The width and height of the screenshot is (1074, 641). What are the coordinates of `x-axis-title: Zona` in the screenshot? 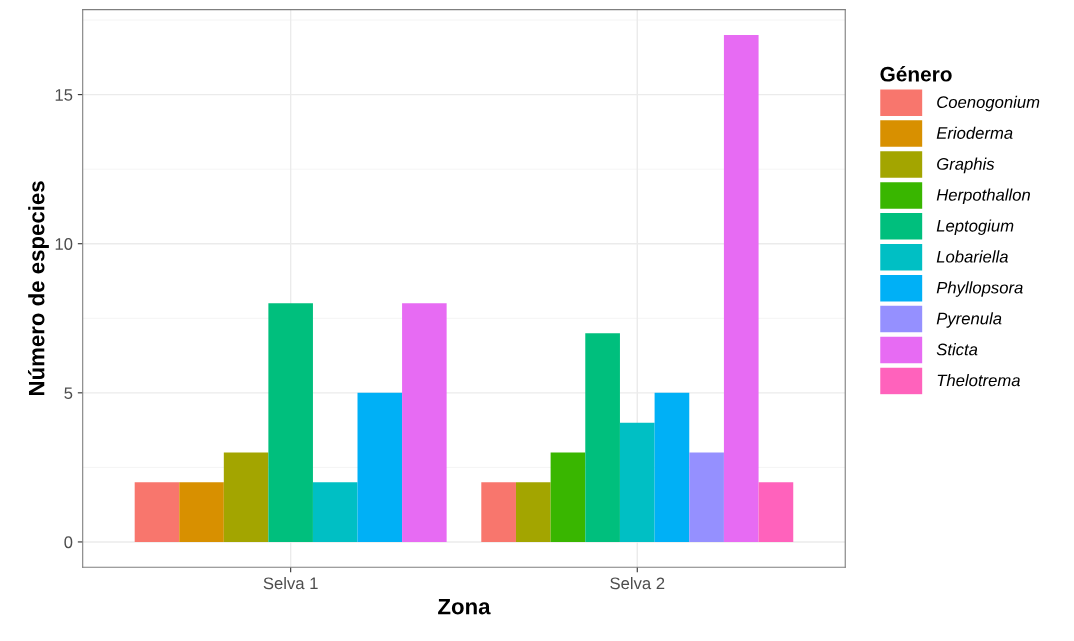 It's located at (464, 606).